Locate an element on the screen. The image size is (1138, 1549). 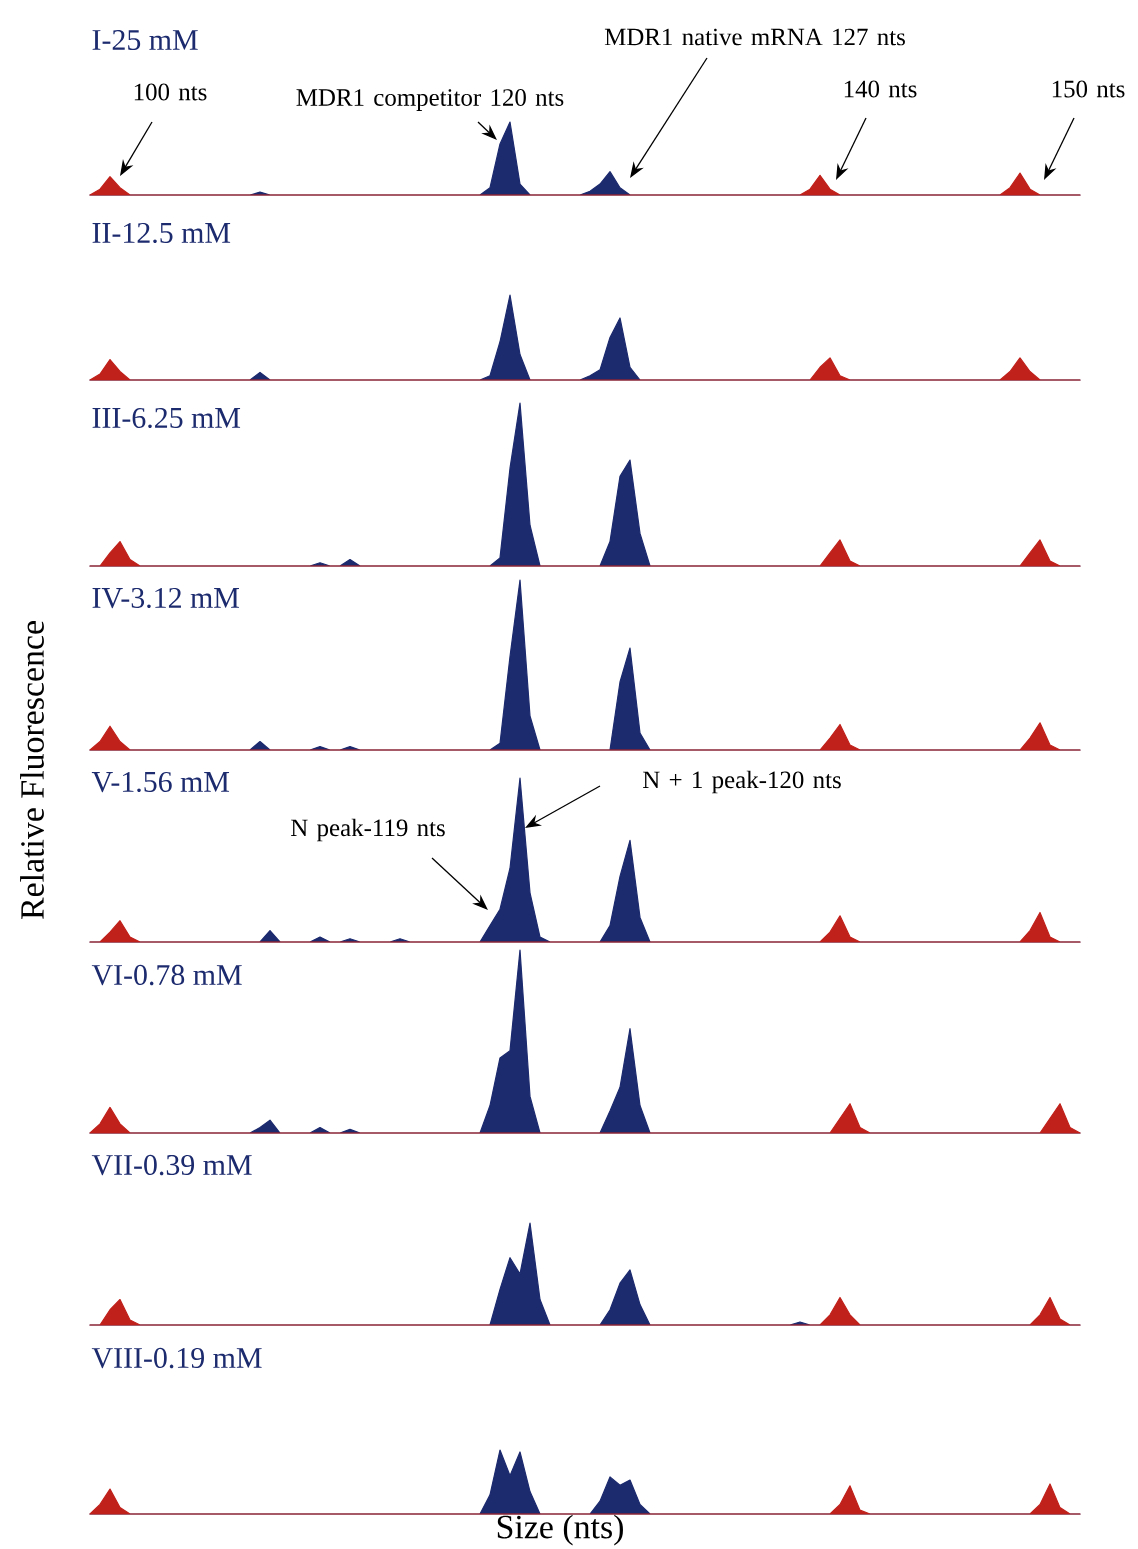
chart-title: II-12.5 mM is located at coordinates (161, 233).